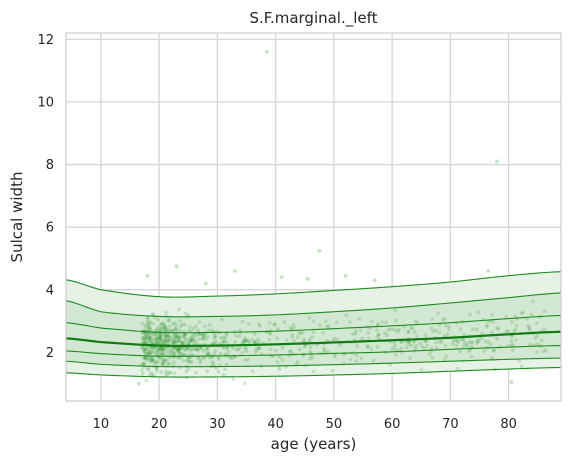 Image resolution: width=572 pixels, height=463 pixels. I want to click on chart-title: S.F.marginal._left, so click(313, 18).